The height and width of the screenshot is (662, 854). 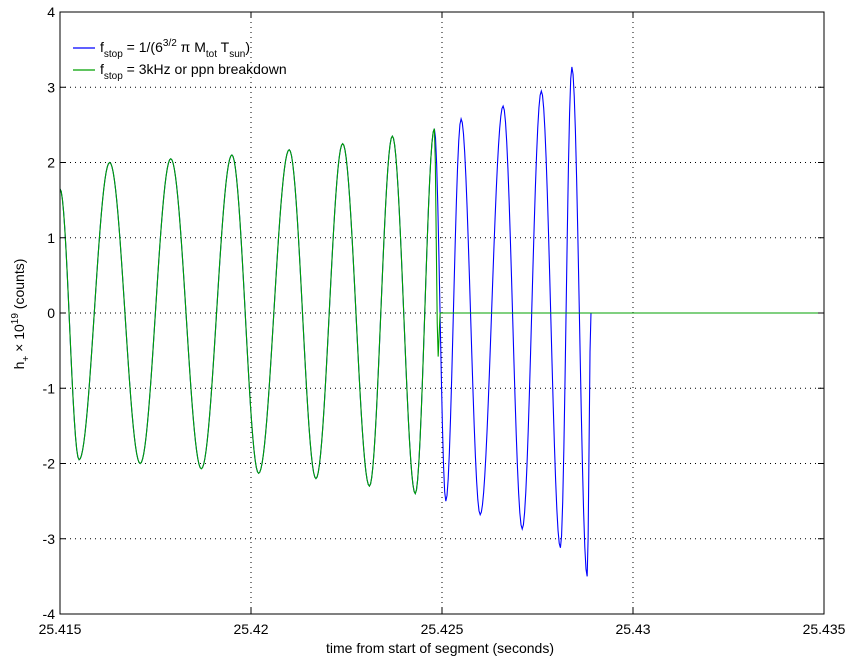 What do you see at coordinates (49, 614) in the screenshot?
I see `y-tick-label: -4` at bounding box center [49, 614].